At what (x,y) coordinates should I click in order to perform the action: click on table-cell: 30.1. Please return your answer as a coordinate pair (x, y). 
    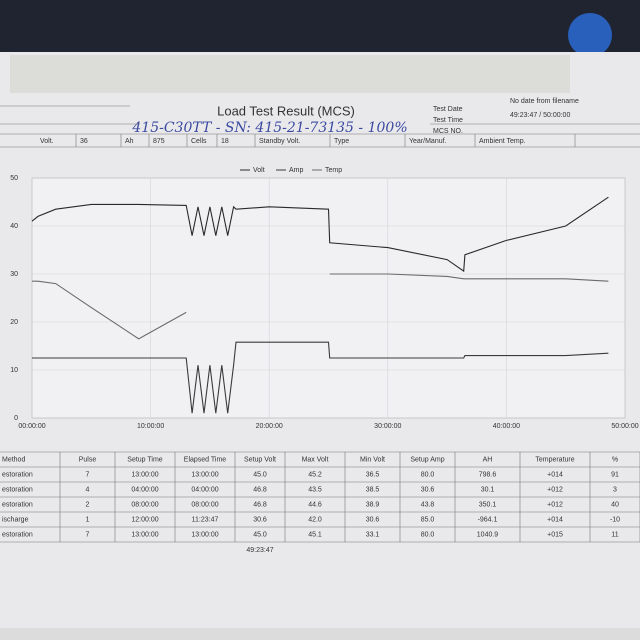
    Looking at the image, I should click on (488, 489).